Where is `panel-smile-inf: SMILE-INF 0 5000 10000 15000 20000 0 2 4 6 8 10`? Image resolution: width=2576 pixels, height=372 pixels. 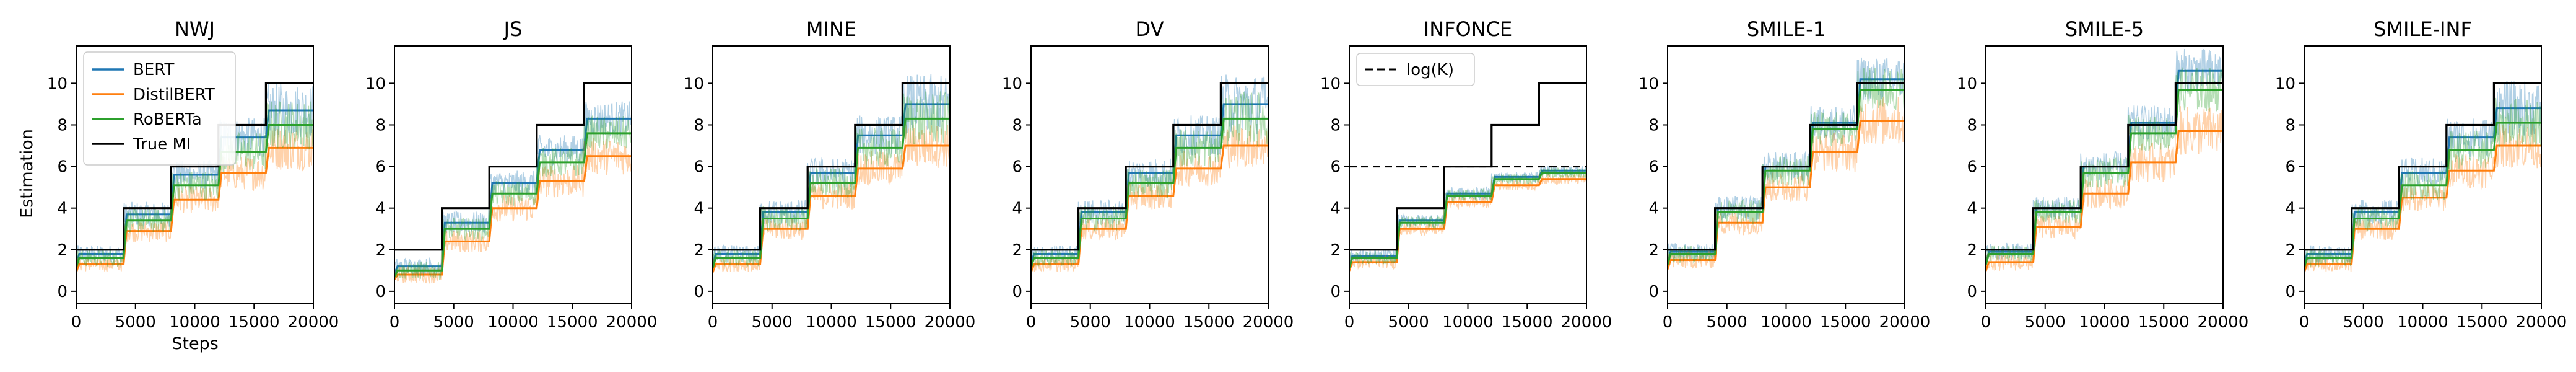
panel-smile-inf: SMILE-INF 0 5000 10000 15000 20000 0 2 4 6 8 10 is located at coordinates (2421, 174).